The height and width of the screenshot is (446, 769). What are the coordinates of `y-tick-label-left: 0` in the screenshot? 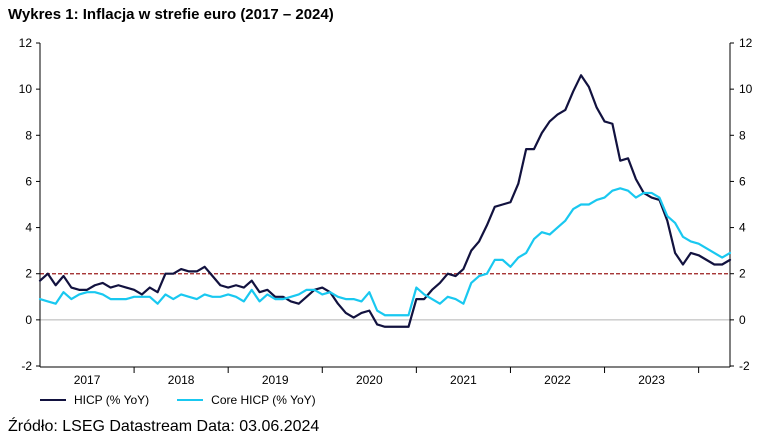 It's located at (28, 320).